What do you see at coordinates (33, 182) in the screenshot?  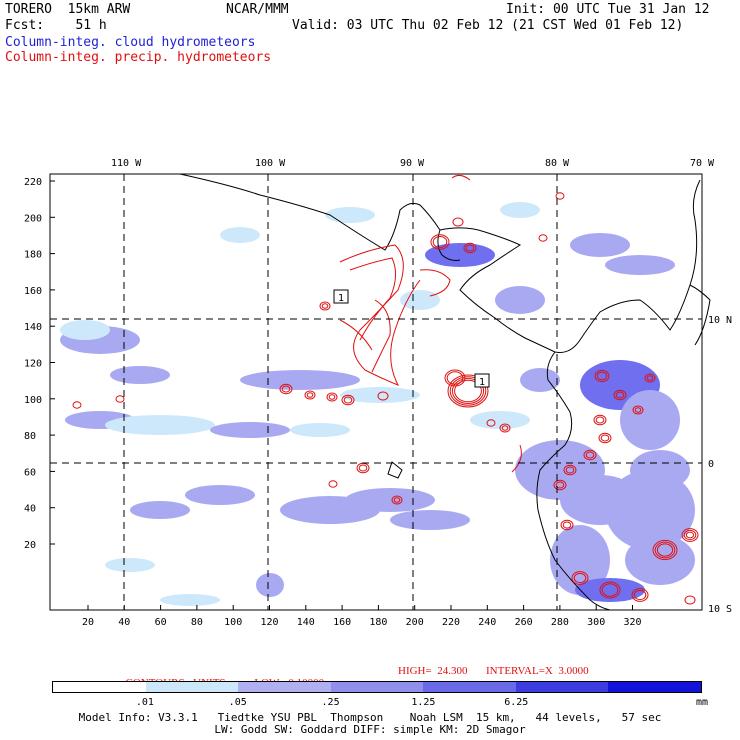 I see `y-tick-label: 220` at bounding box center [33, 182].